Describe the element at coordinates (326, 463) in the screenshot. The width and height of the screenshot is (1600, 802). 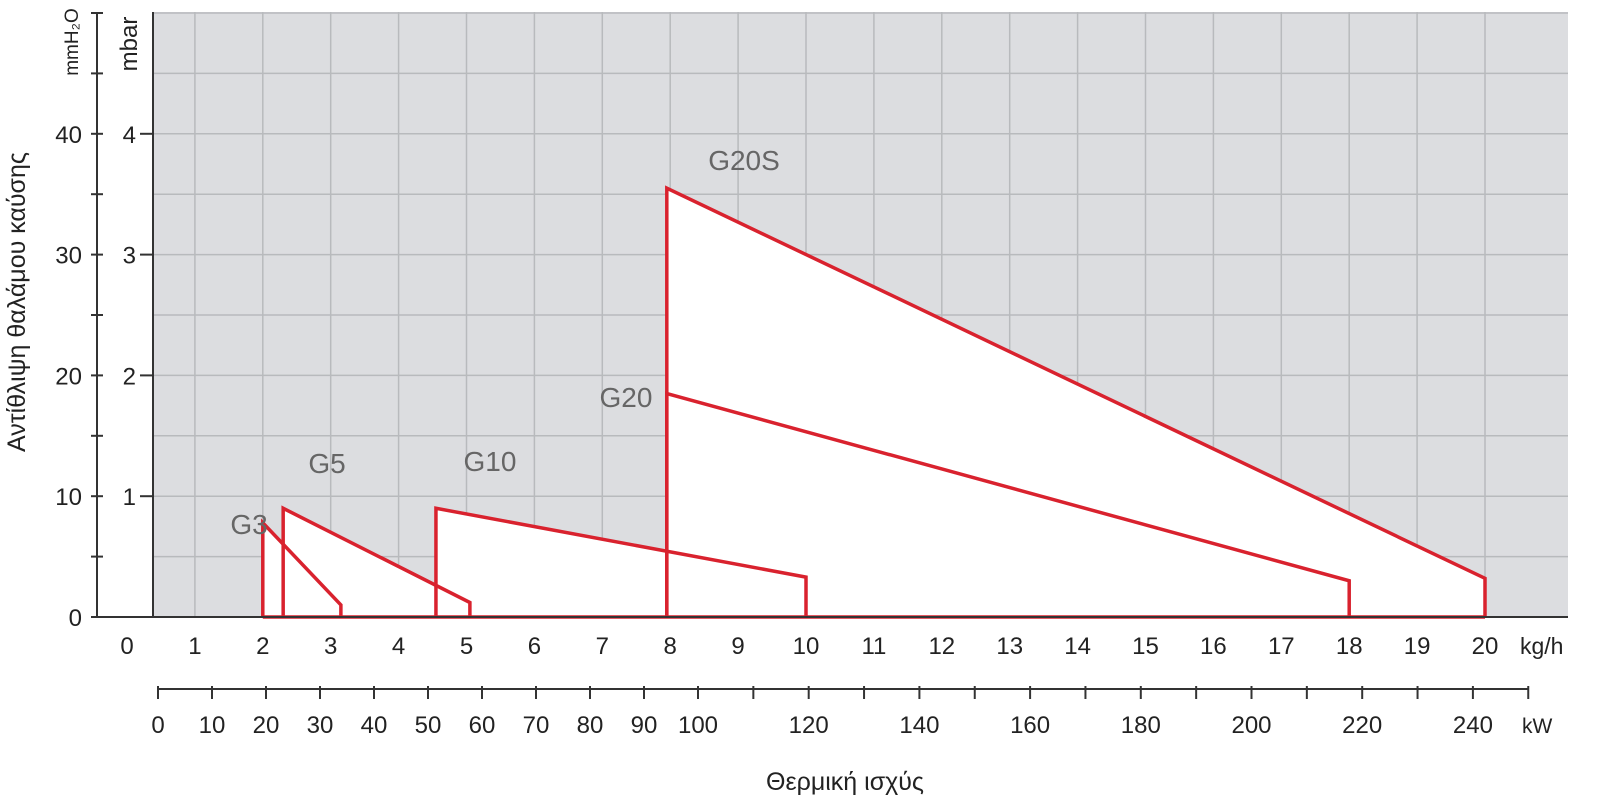
I see `series-label-g5: G5` at that location.